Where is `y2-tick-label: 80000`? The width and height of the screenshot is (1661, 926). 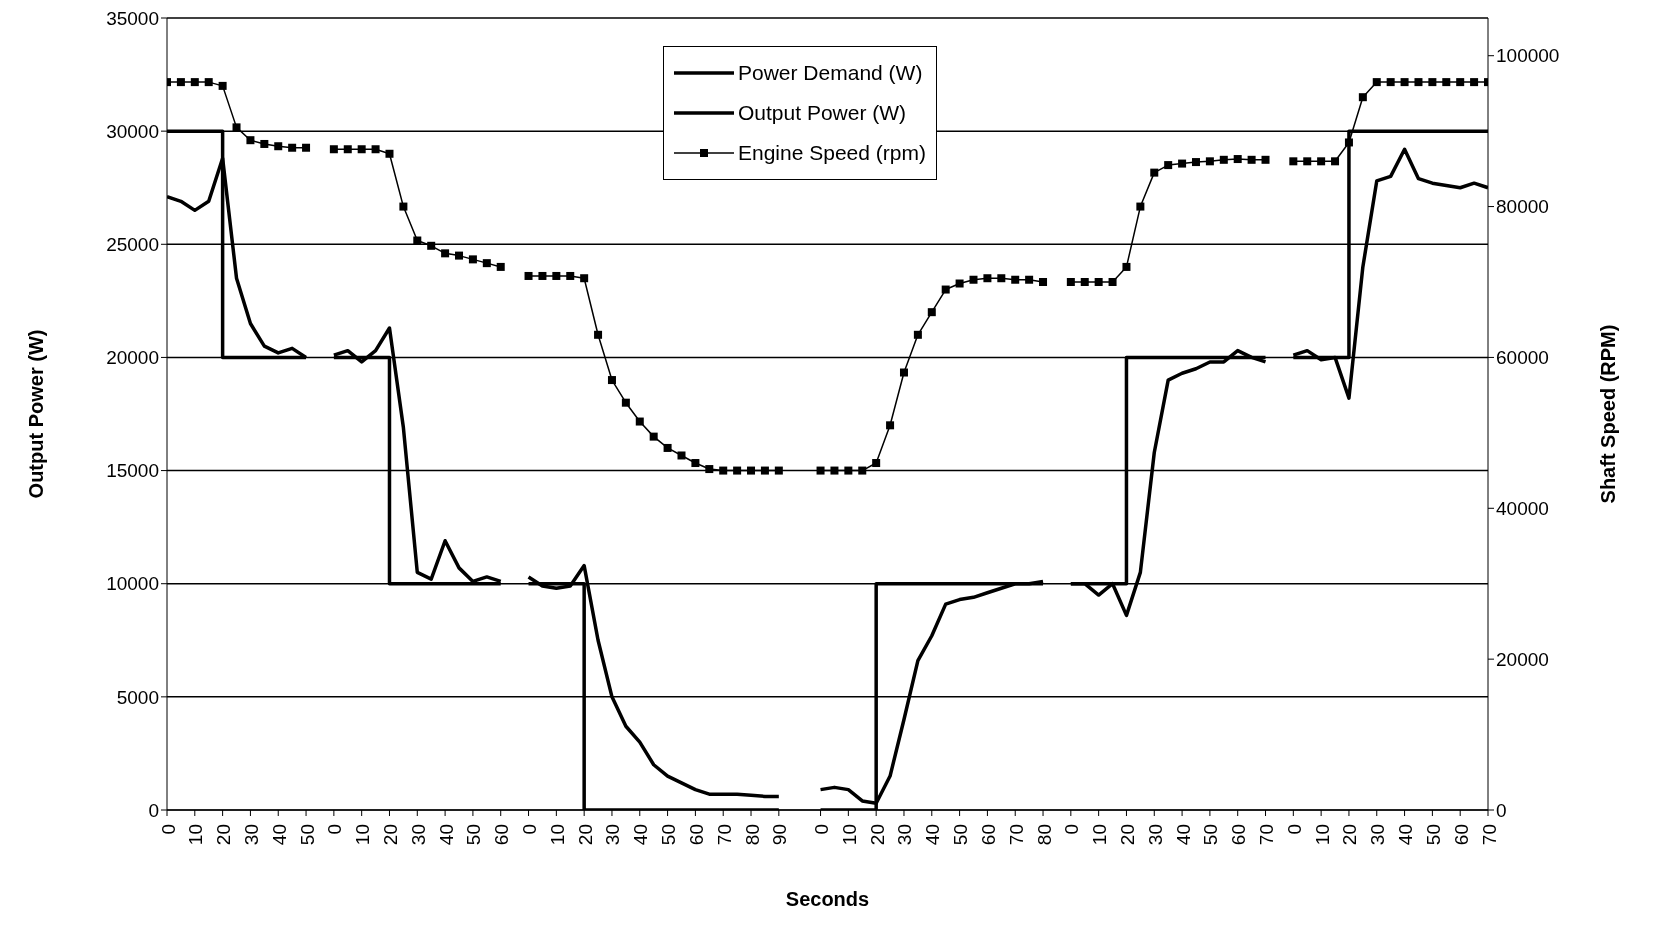 y2-tick-label: 80000 is located at coordinates (1522, 207).